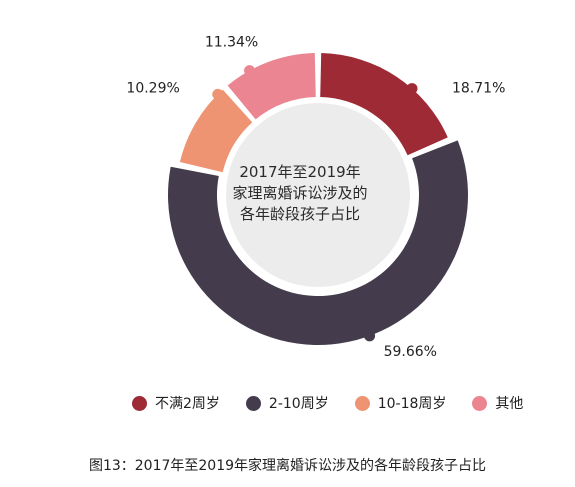 The height and width of the screenshot is (487, 575). Describe the element at coordinates (410, 352) in the screenshot. I see `value-label-2-10: 59.66%` at that location.